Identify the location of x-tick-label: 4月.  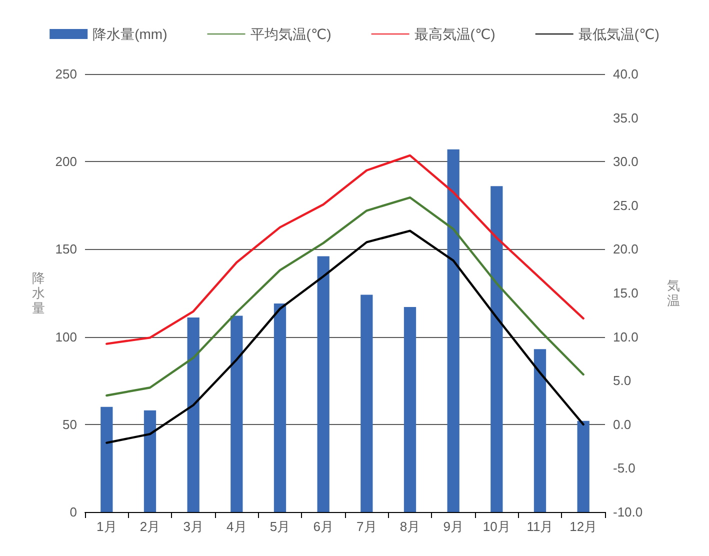
(236, 526).